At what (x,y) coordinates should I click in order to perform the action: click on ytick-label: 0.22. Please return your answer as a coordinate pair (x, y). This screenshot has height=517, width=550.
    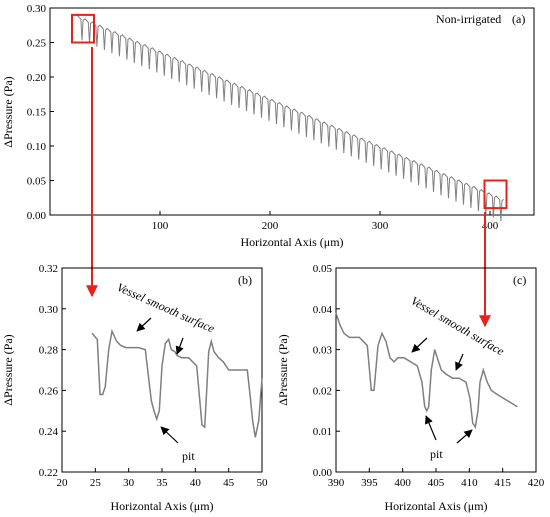
    Looking at the image, I should click on (48, 473).